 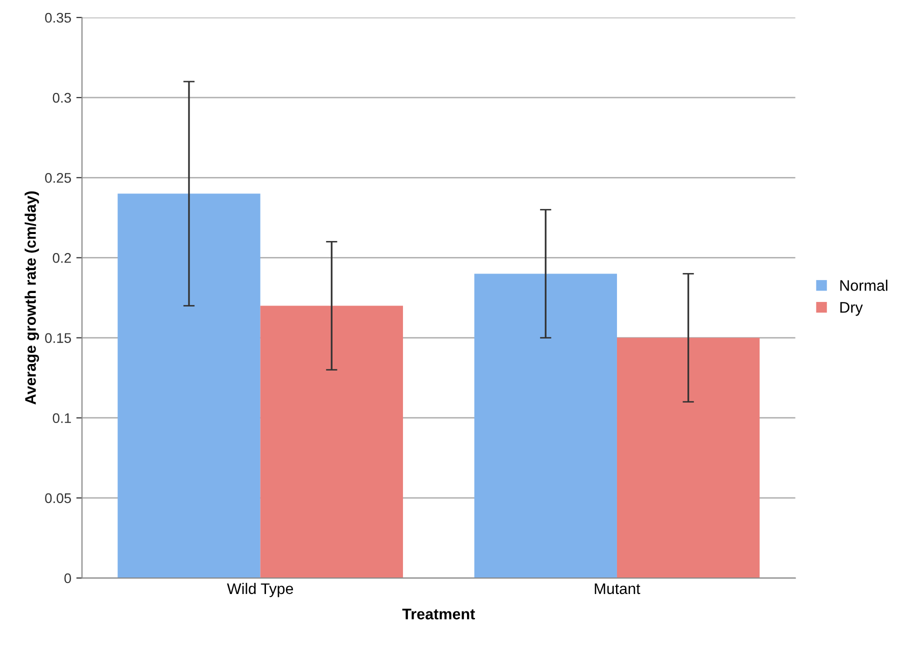 What do you see at coordinates (61, 258) in the screenshot?
I see `y-tick-label: 0.2` at bounding box center [61, 258].